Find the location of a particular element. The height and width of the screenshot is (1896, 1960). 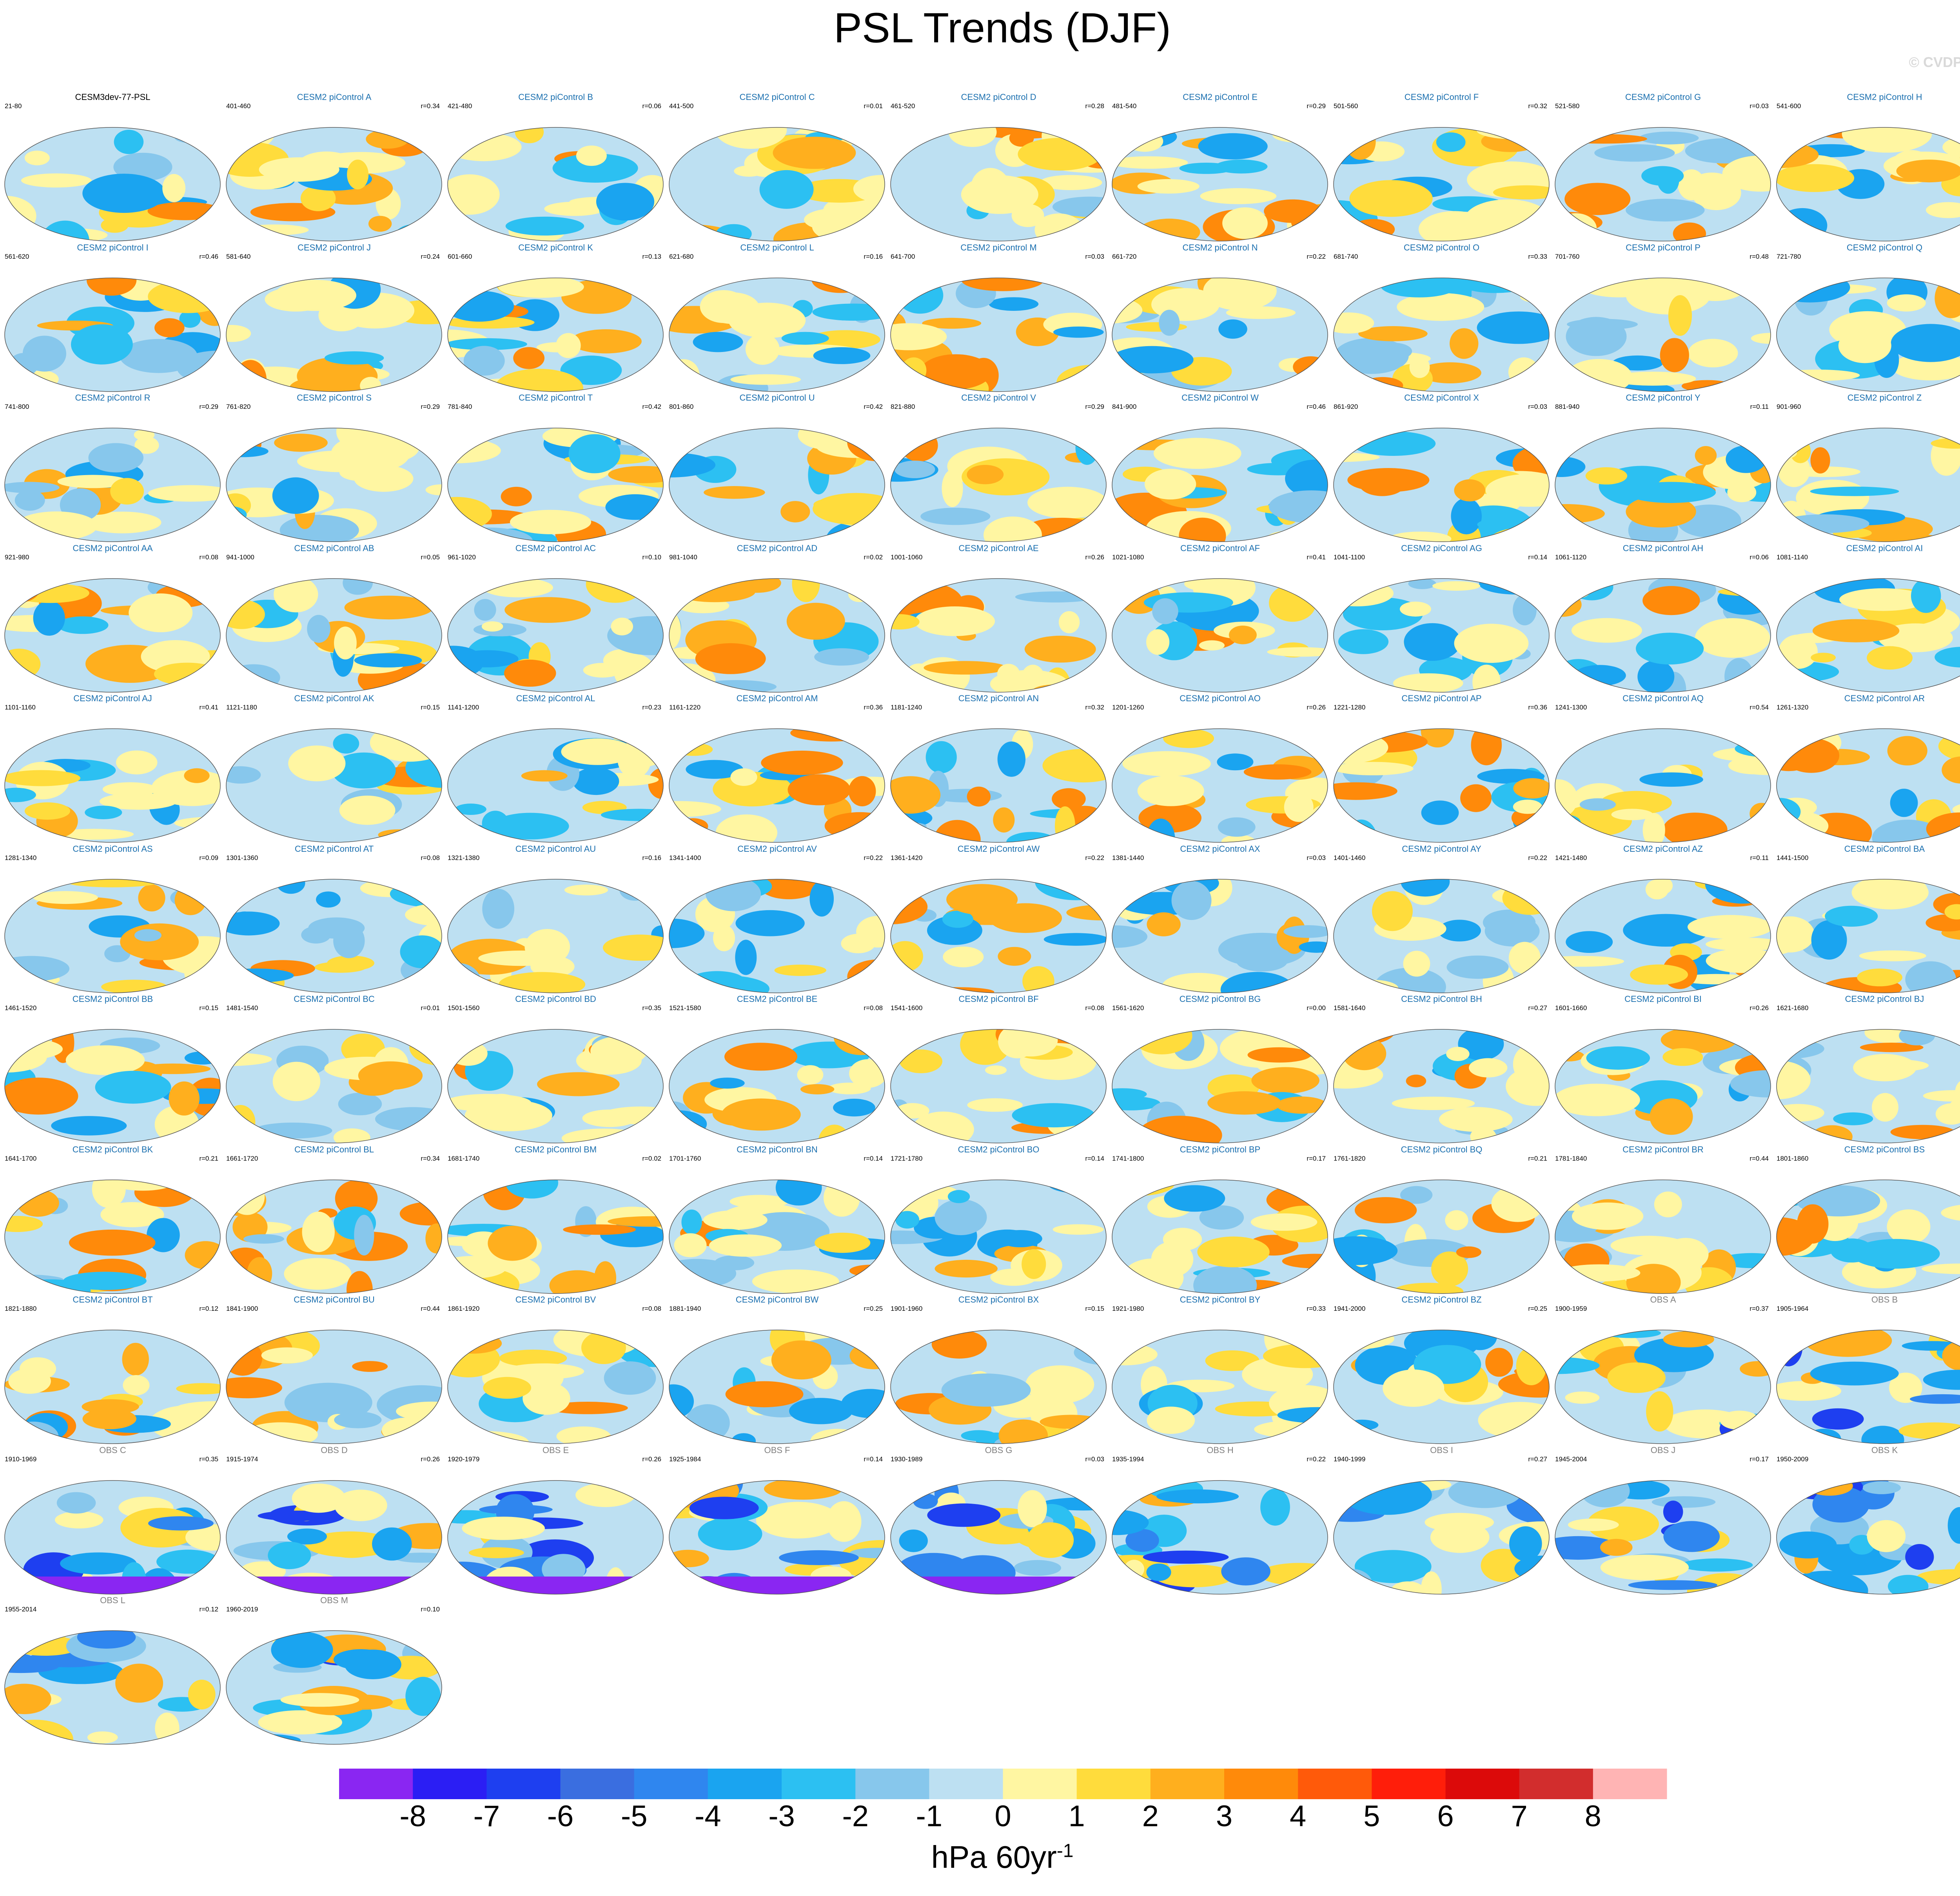

panel-correlation: r=0.17 is located at coordinates (1316, 1158).